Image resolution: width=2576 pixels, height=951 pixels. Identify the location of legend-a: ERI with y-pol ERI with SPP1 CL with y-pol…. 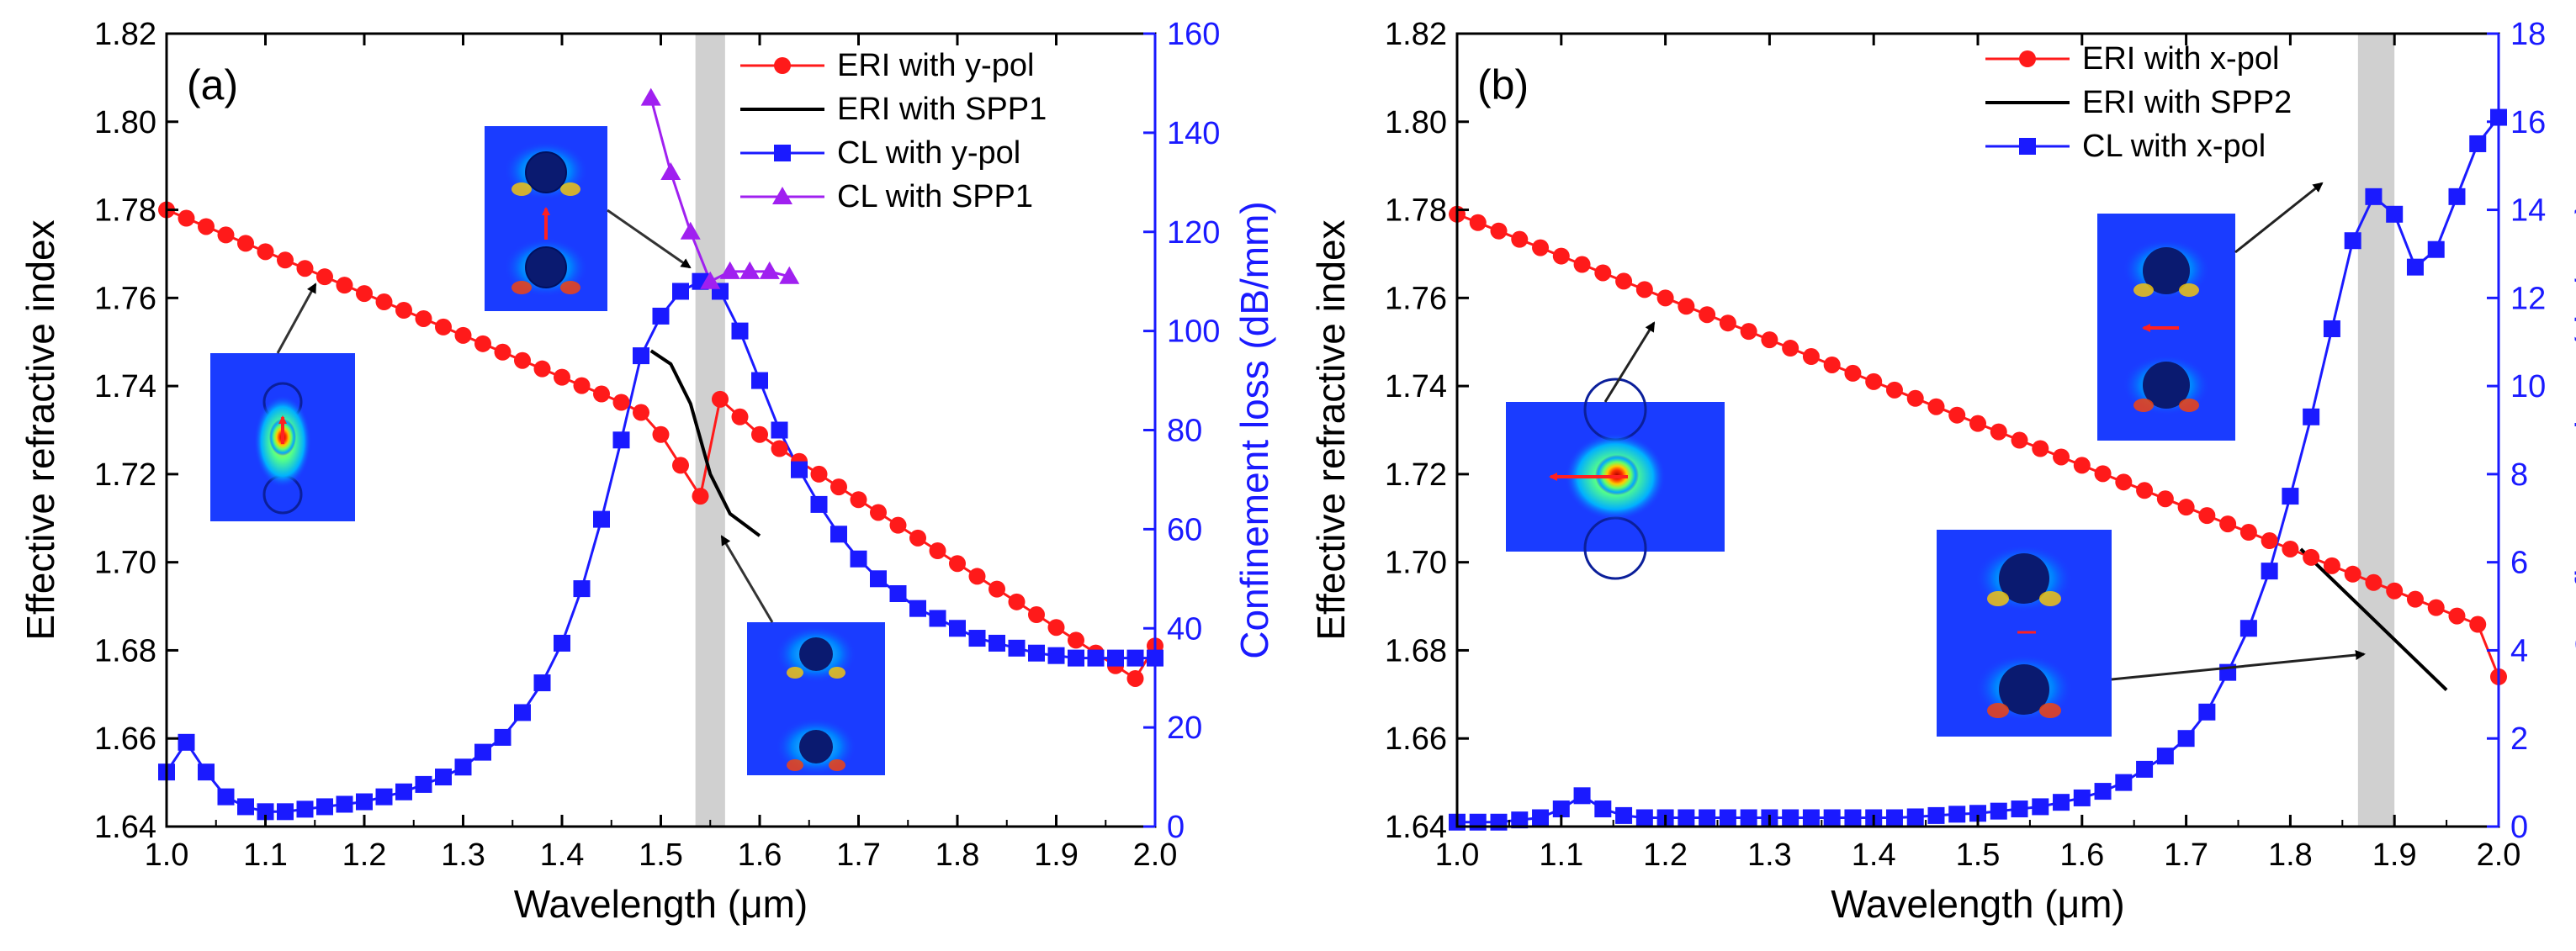
(893, 131).